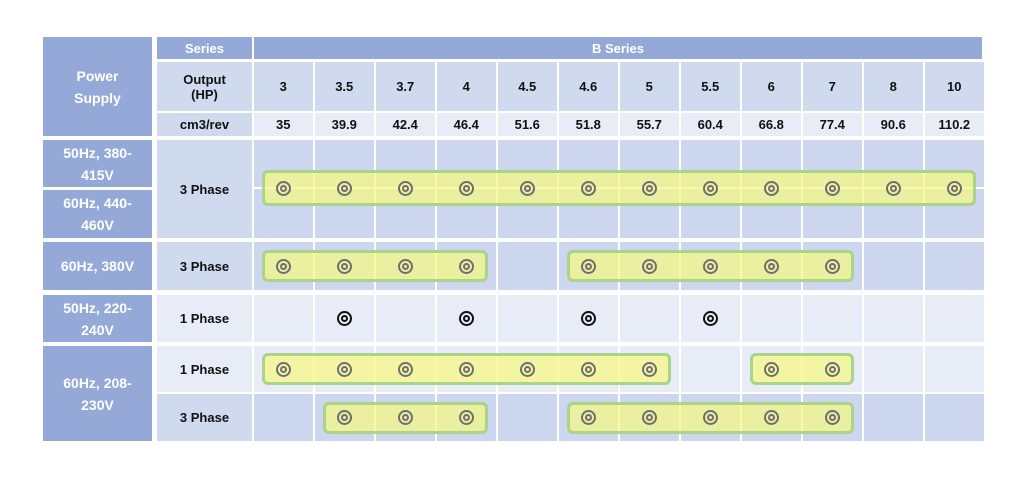  I want to click on supply-cell: 50Hz, 220-240V, so click(97, 318).